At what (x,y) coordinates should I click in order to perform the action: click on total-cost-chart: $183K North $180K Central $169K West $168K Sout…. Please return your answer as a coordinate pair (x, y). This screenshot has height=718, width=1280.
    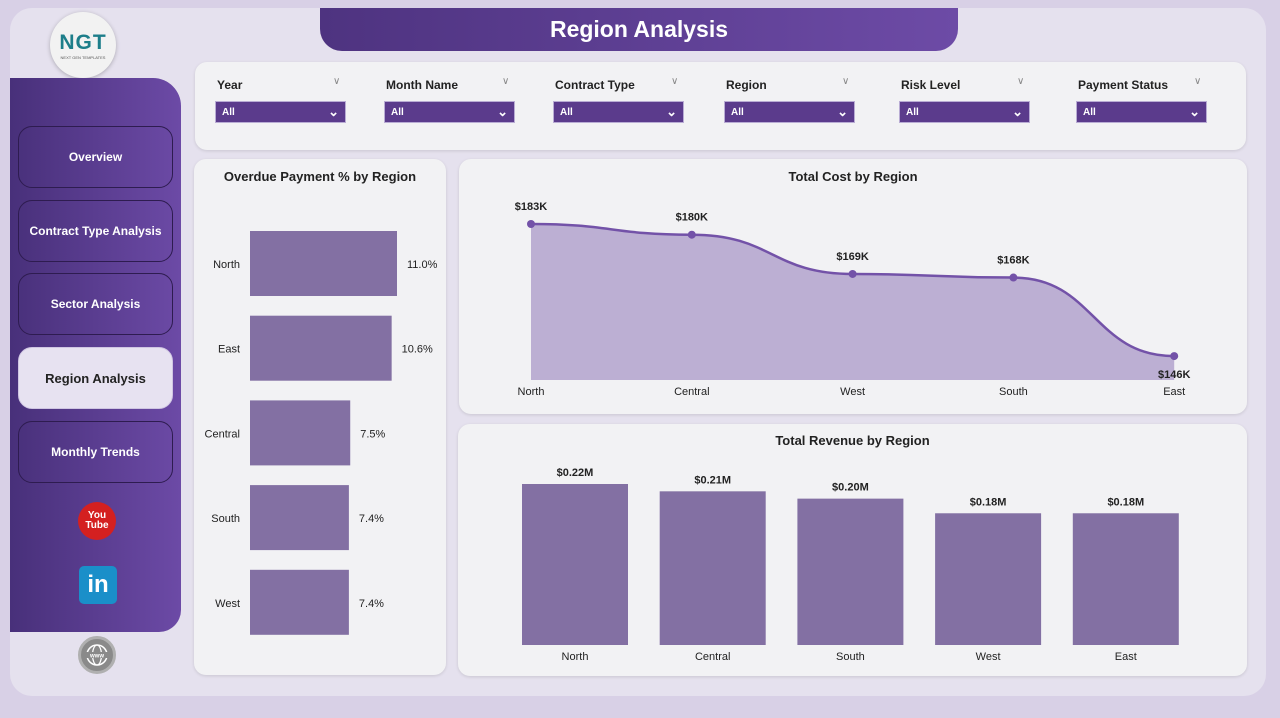
    Looking at the image, I should click on (853, 299).